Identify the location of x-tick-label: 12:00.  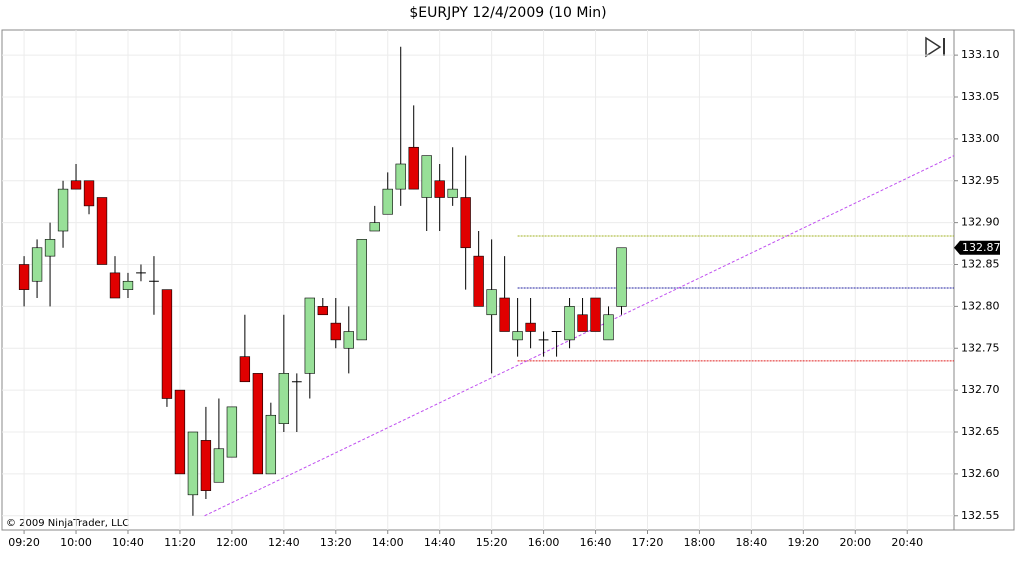
(232, 542).